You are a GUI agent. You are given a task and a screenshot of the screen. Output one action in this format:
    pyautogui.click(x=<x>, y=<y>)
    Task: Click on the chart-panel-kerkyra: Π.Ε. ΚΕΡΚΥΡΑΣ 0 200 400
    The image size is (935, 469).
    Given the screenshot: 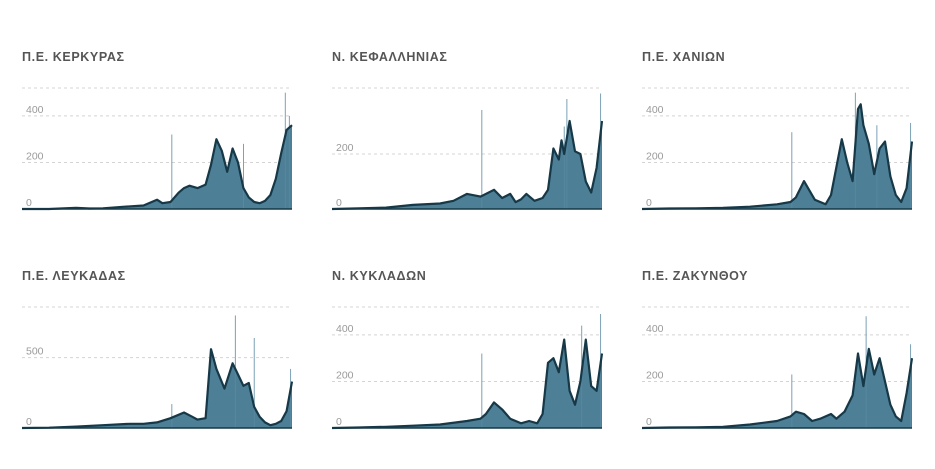 What is the action you would take?
    pyautogui.click(x=158, y=150)
    